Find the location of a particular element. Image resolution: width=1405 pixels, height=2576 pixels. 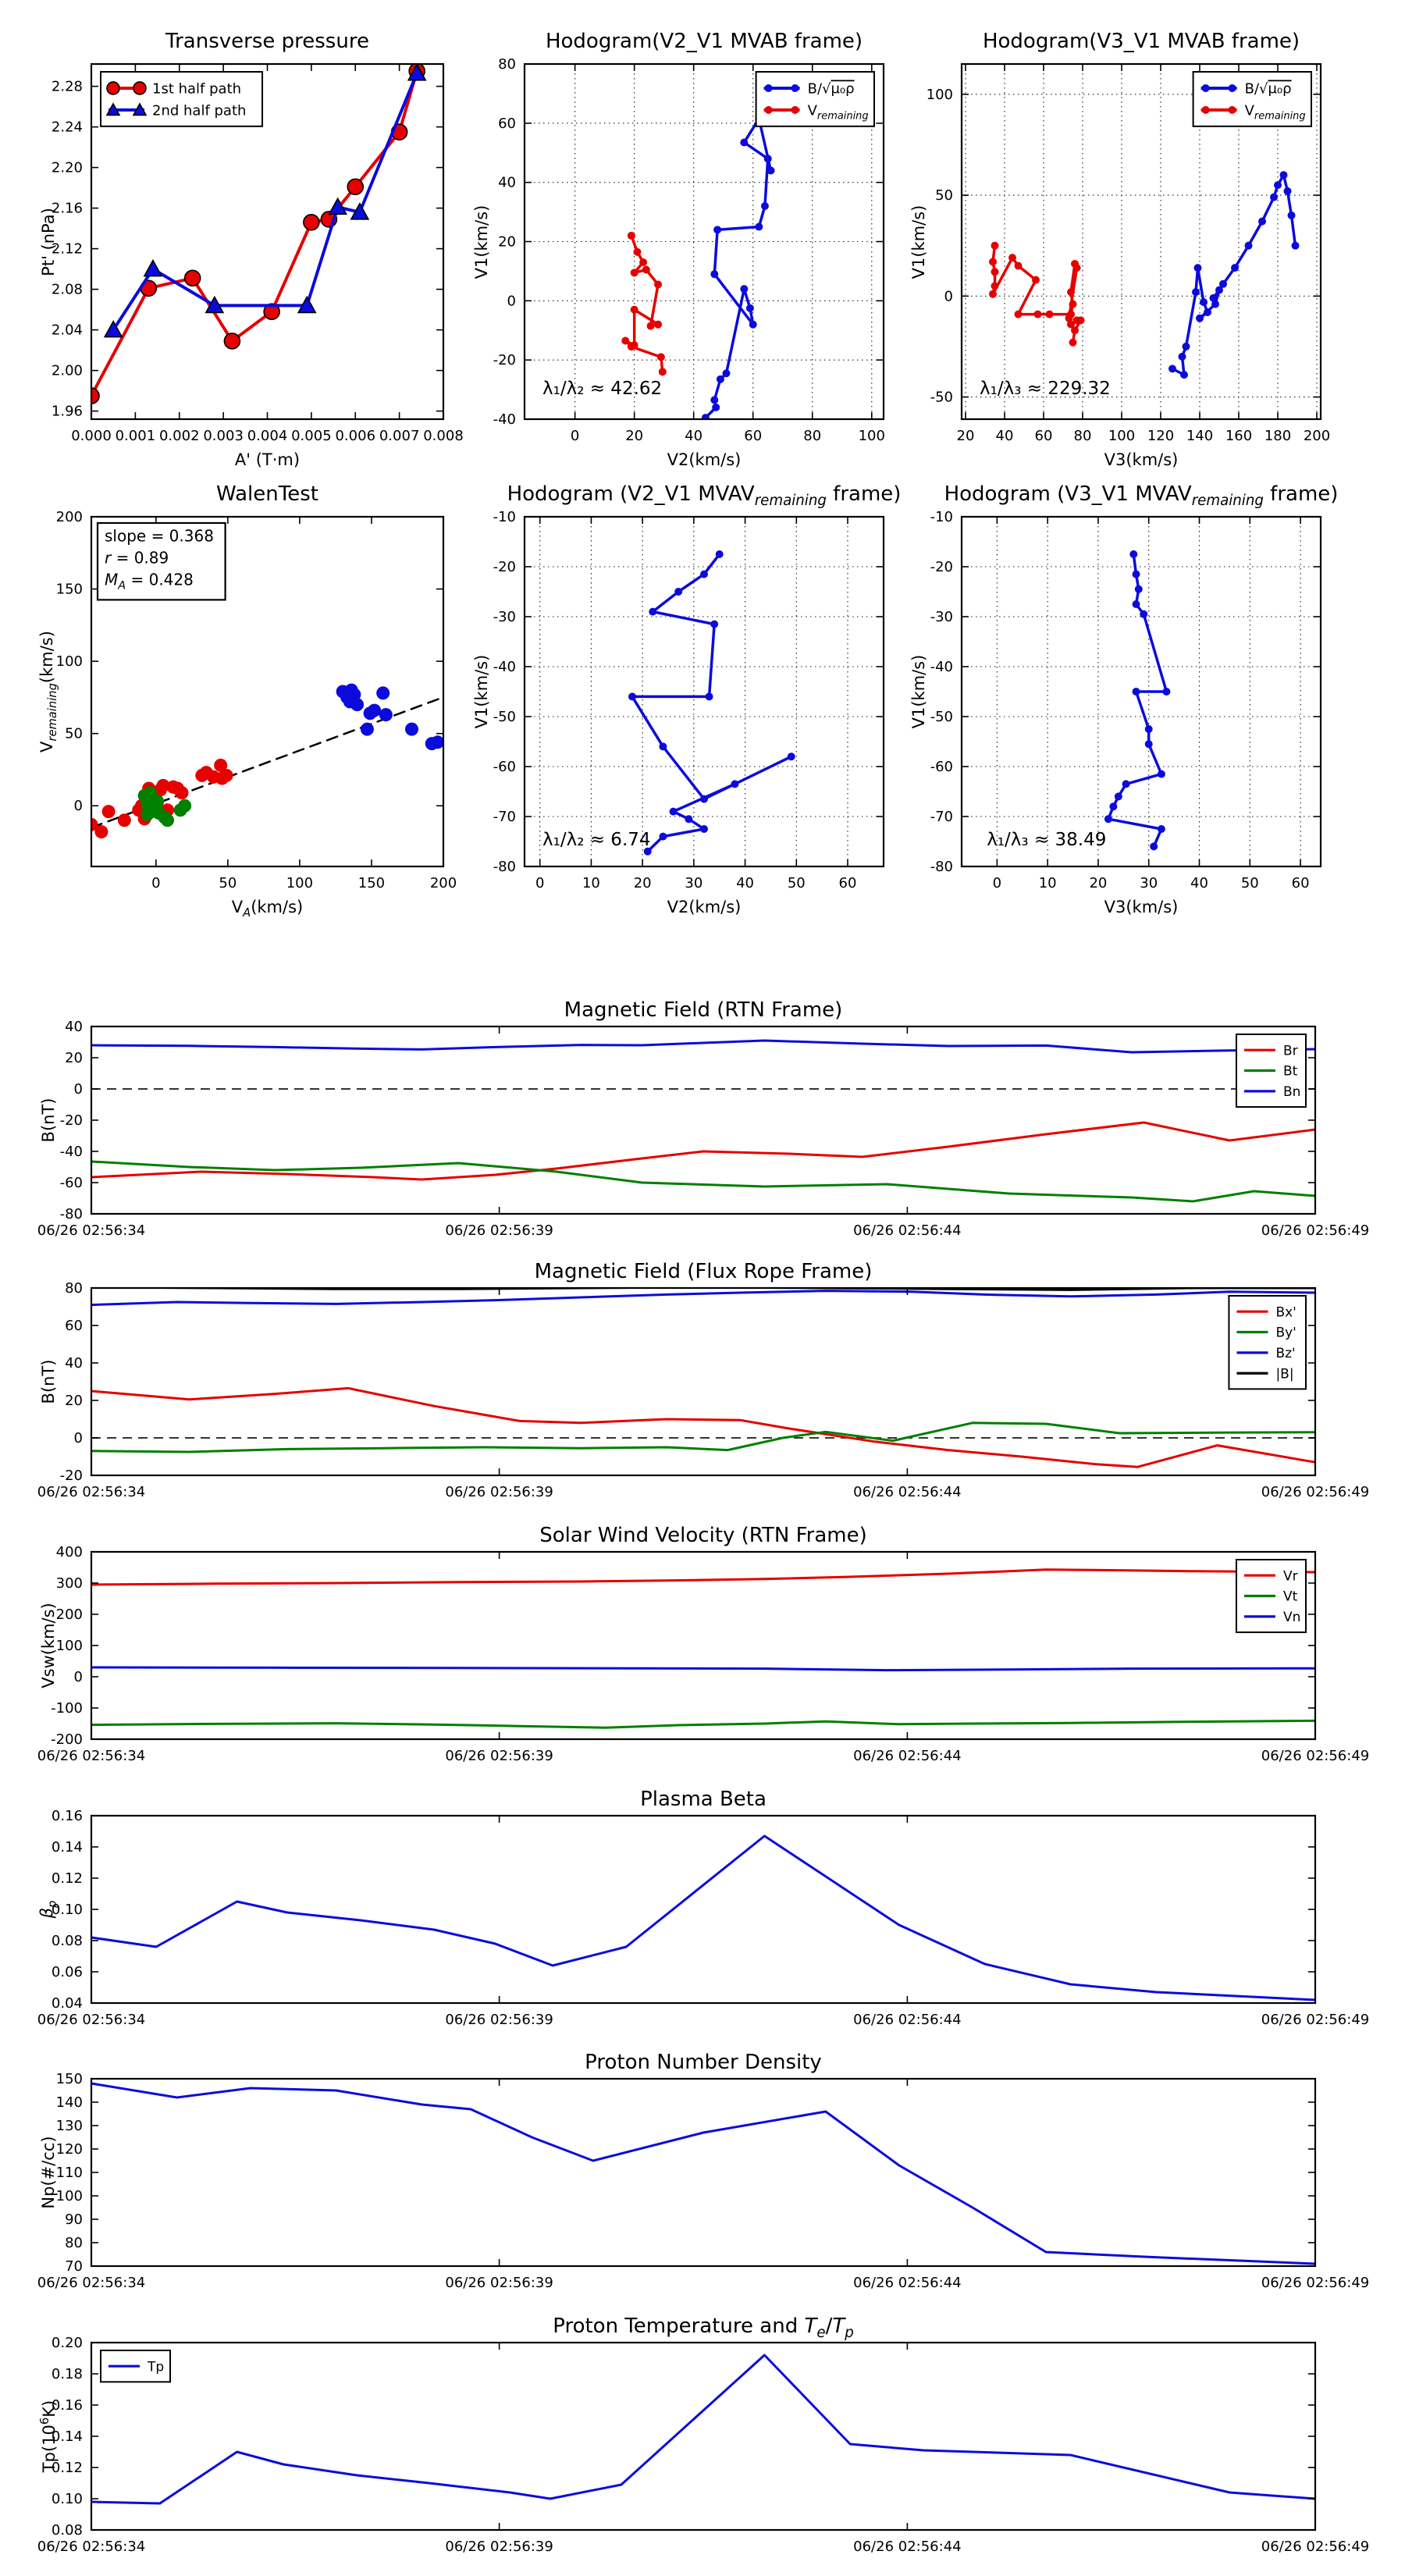

svg-text: 10 is located at coordinates (1048, 883).